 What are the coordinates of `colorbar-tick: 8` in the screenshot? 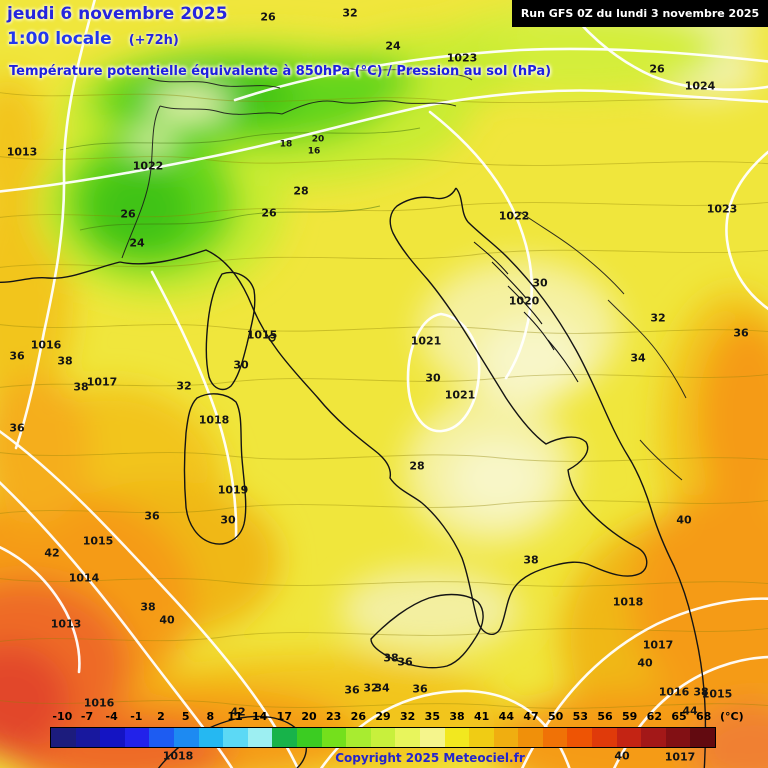 It's located at (210, 716).